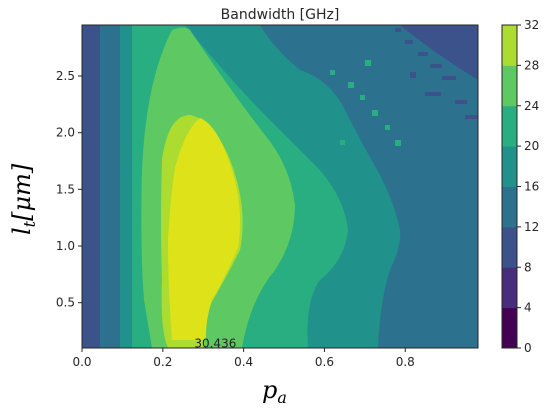 This screenshot has width=550, height=408. I want to click on y-tick-label: 1.5, so click(65, 189).